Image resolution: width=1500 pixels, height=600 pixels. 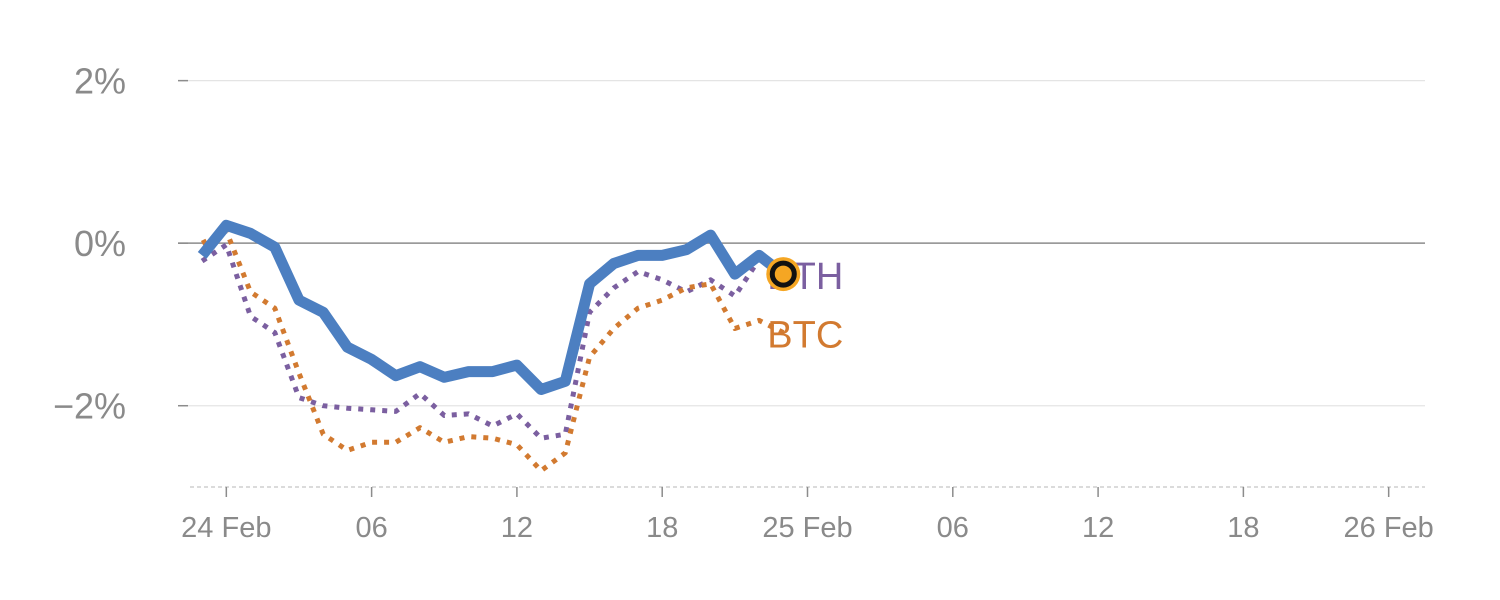 What do you see at coordinates (805, 336) in the screenshot?
I see `series-label-btc: BTC` at bounding box center [805, 336].